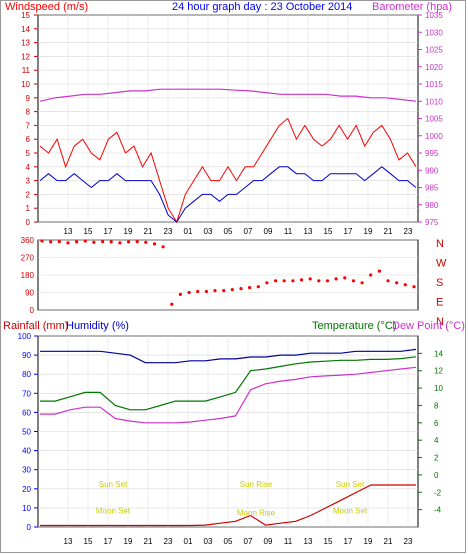  Describe the element at coordinates (108, 541) in the screenshot. I see `humidity-x-label: 17` at that location.